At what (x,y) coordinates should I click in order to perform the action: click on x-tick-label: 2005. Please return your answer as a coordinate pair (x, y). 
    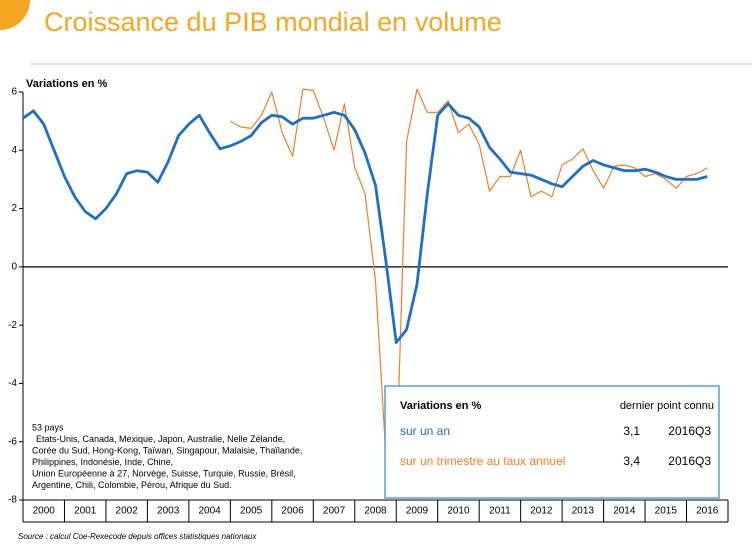
    Looking at the image, I should click on (251, 511).